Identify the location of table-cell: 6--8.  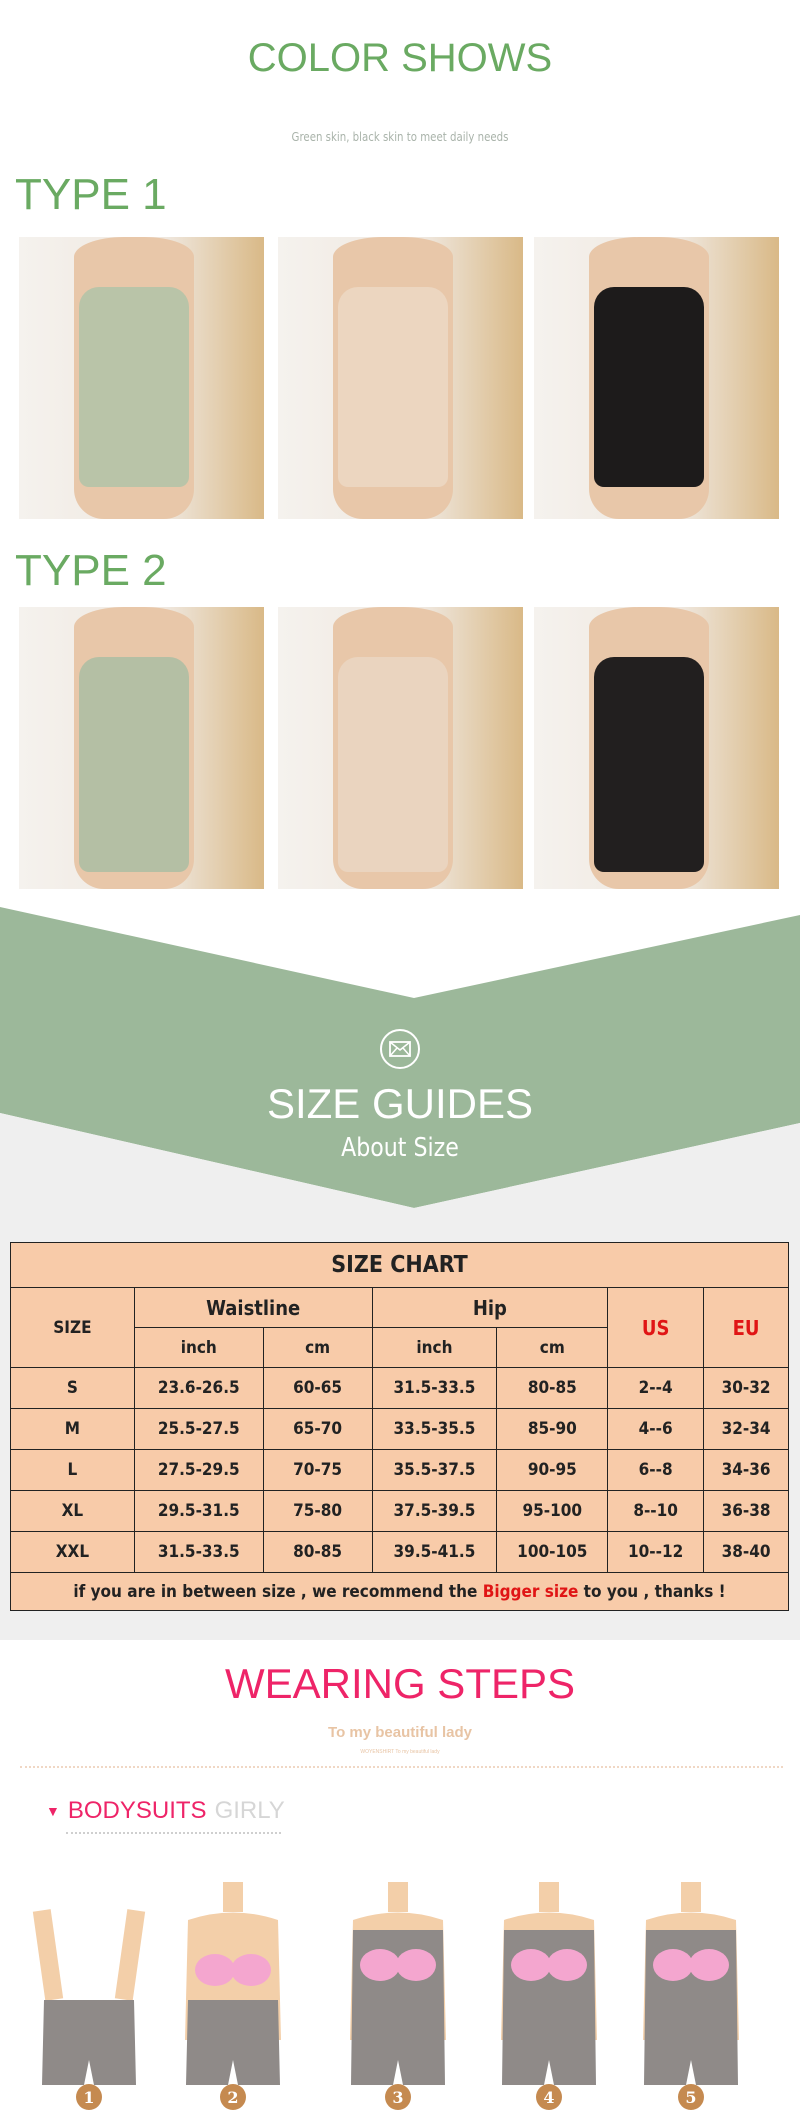
(656, 1470).